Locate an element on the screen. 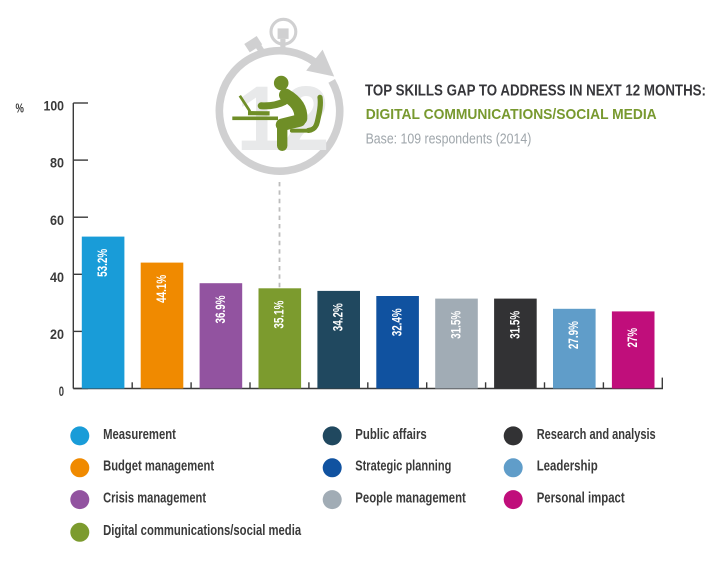 Image resolution: width=720 pixels, height=570 pixels. svg-text: Crisis management is located at coordinates (154, 499).